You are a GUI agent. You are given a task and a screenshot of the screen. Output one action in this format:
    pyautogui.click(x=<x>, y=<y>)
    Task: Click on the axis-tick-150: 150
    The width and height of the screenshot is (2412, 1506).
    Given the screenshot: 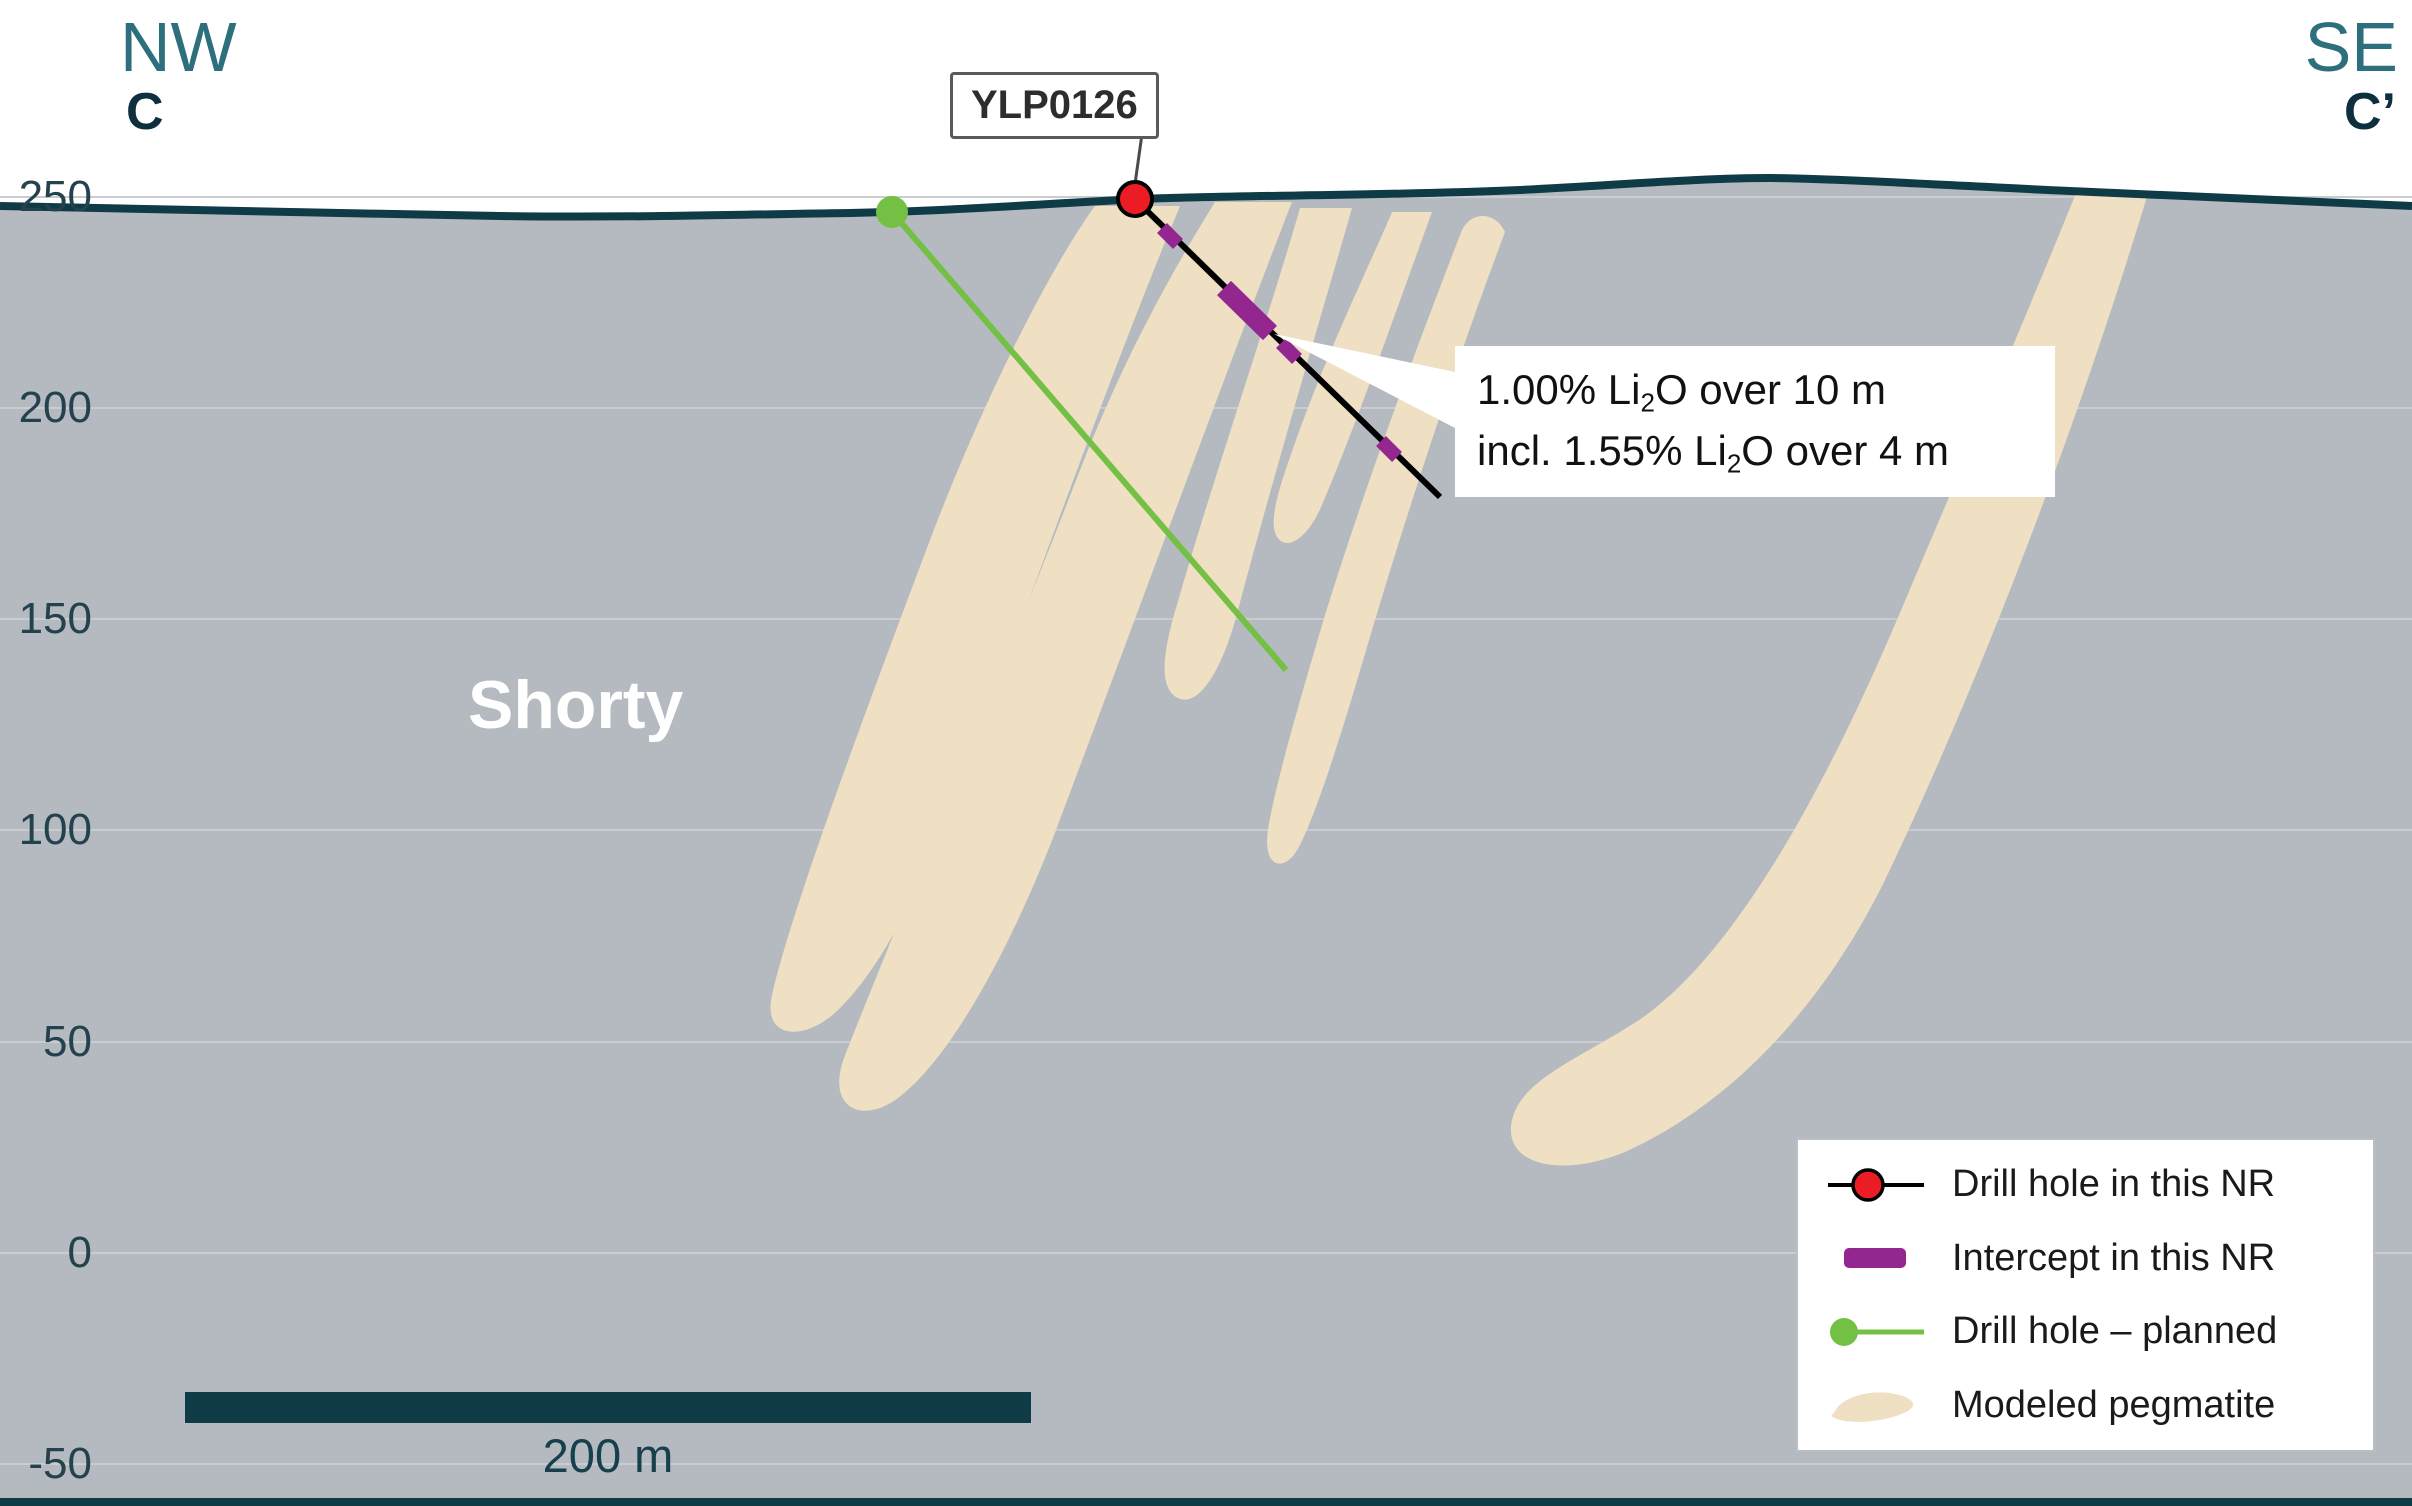 What is the action you would take?
    pyautogui.click(x=55, y=618)
    